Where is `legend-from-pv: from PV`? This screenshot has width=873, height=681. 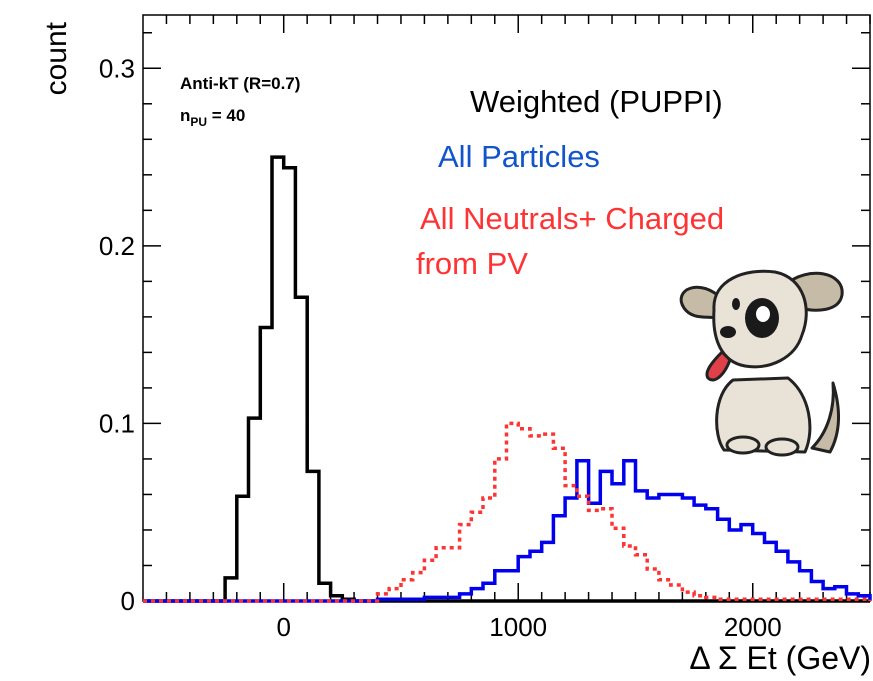
legend-from-pv: from PV is located at coordinates (472, 263).